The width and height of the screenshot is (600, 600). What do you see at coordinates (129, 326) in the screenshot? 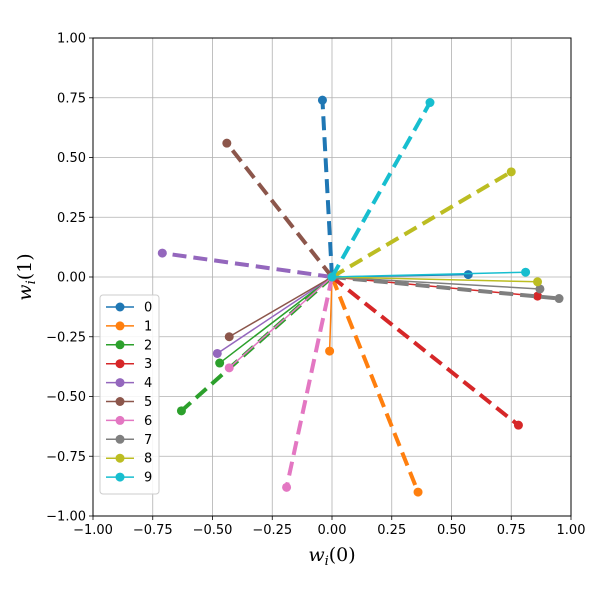
I see `legend-item-1: 1` at bounding box center [129, 326].